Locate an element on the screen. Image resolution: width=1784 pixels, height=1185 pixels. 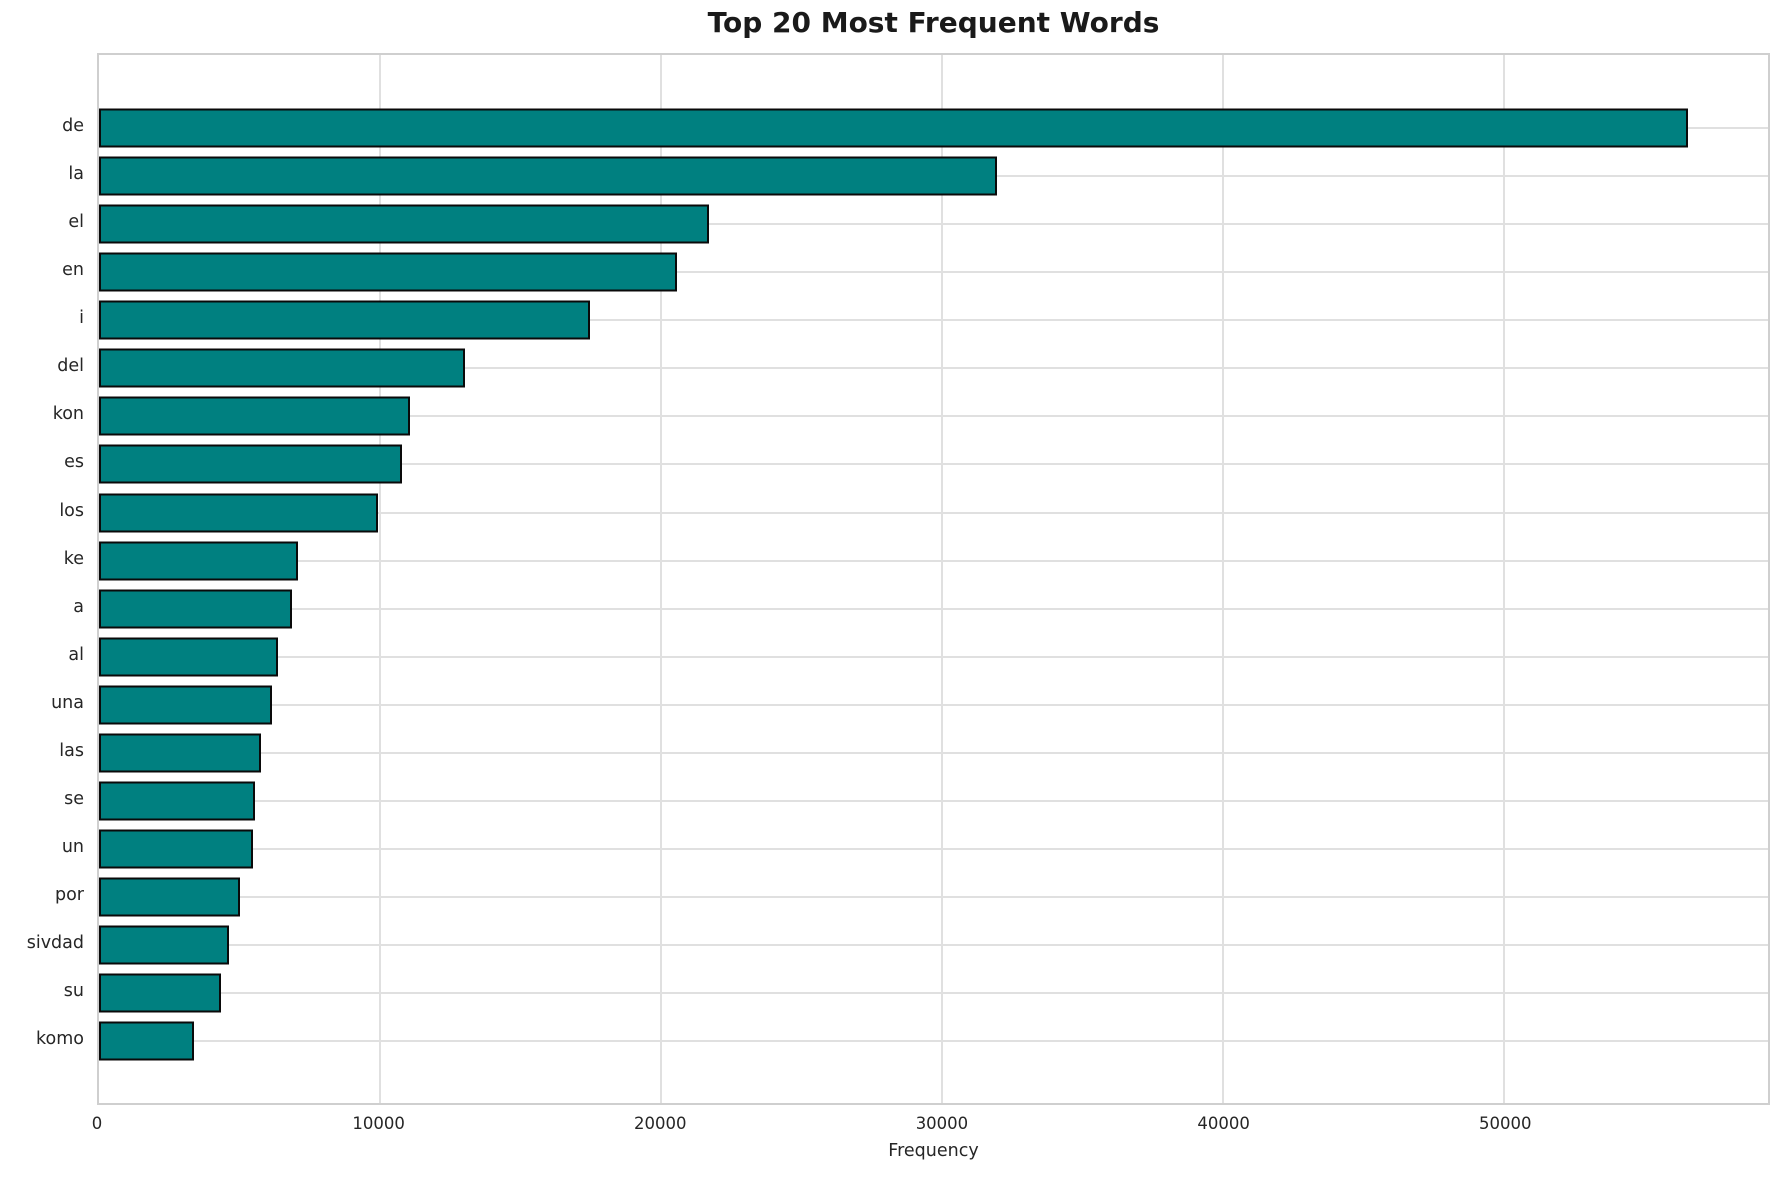
y-tick-label-sivdad: sivdad is located at coordinates (55, 943).